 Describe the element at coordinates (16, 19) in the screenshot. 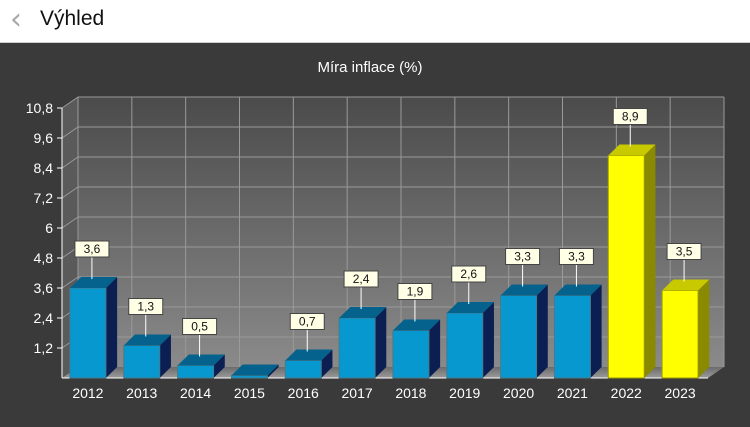

I see `chevron-left-icon: ‹` at that location.